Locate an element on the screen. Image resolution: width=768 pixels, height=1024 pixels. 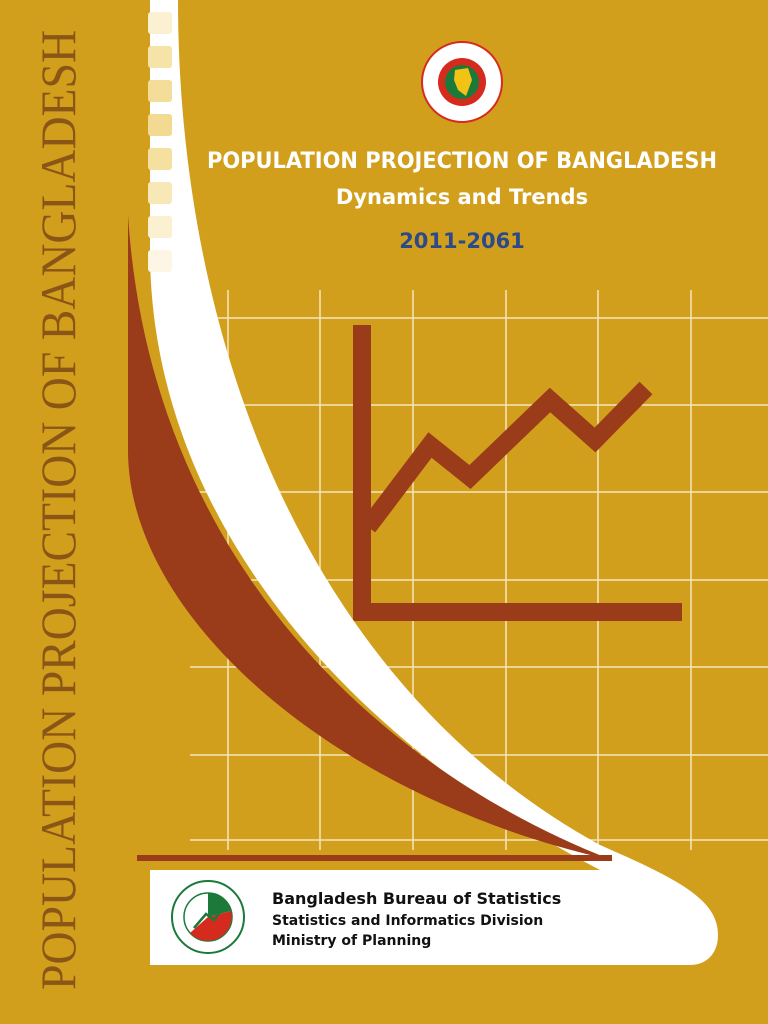
subtitle: Dynamics and Trends is located at coordinates (462, 197).